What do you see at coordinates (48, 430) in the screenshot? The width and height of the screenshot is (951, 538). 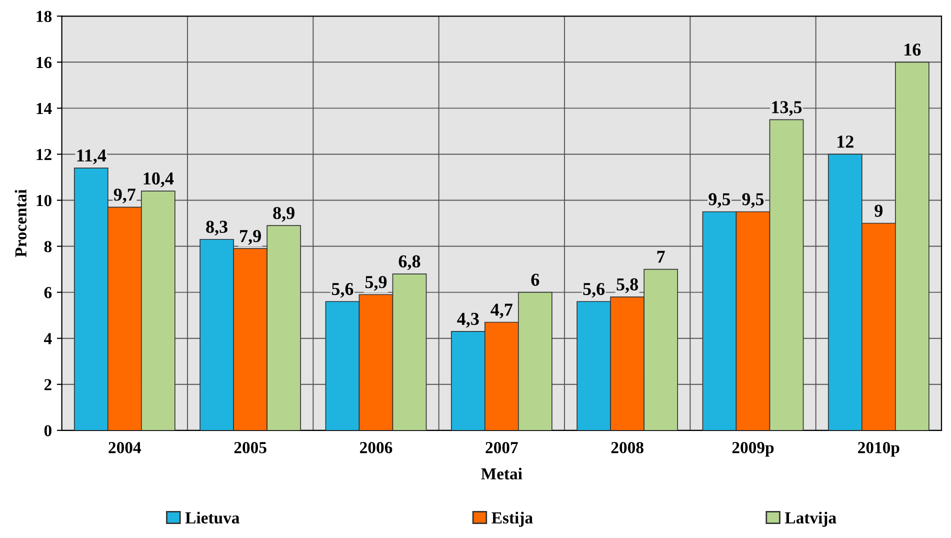 I see `y-tick-label: 0` at bounding box center [48, 430].